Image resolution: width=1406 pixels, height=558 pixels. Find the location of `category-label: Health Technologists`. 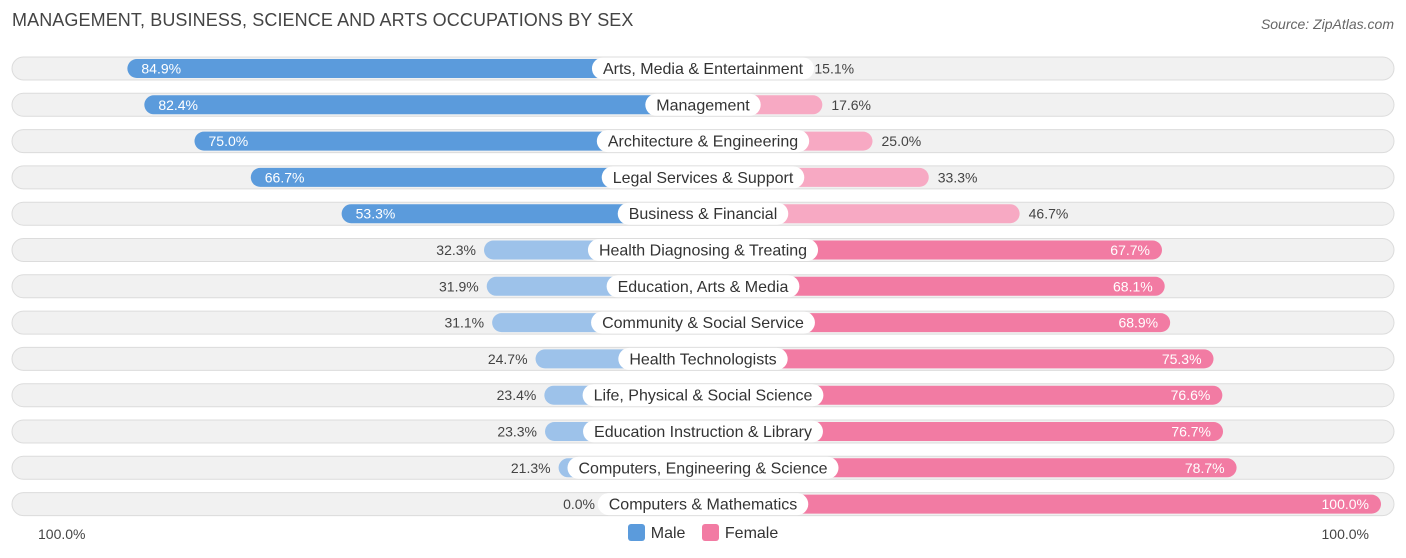

category-label: Health Technologists is located at coordinates (702, 359).